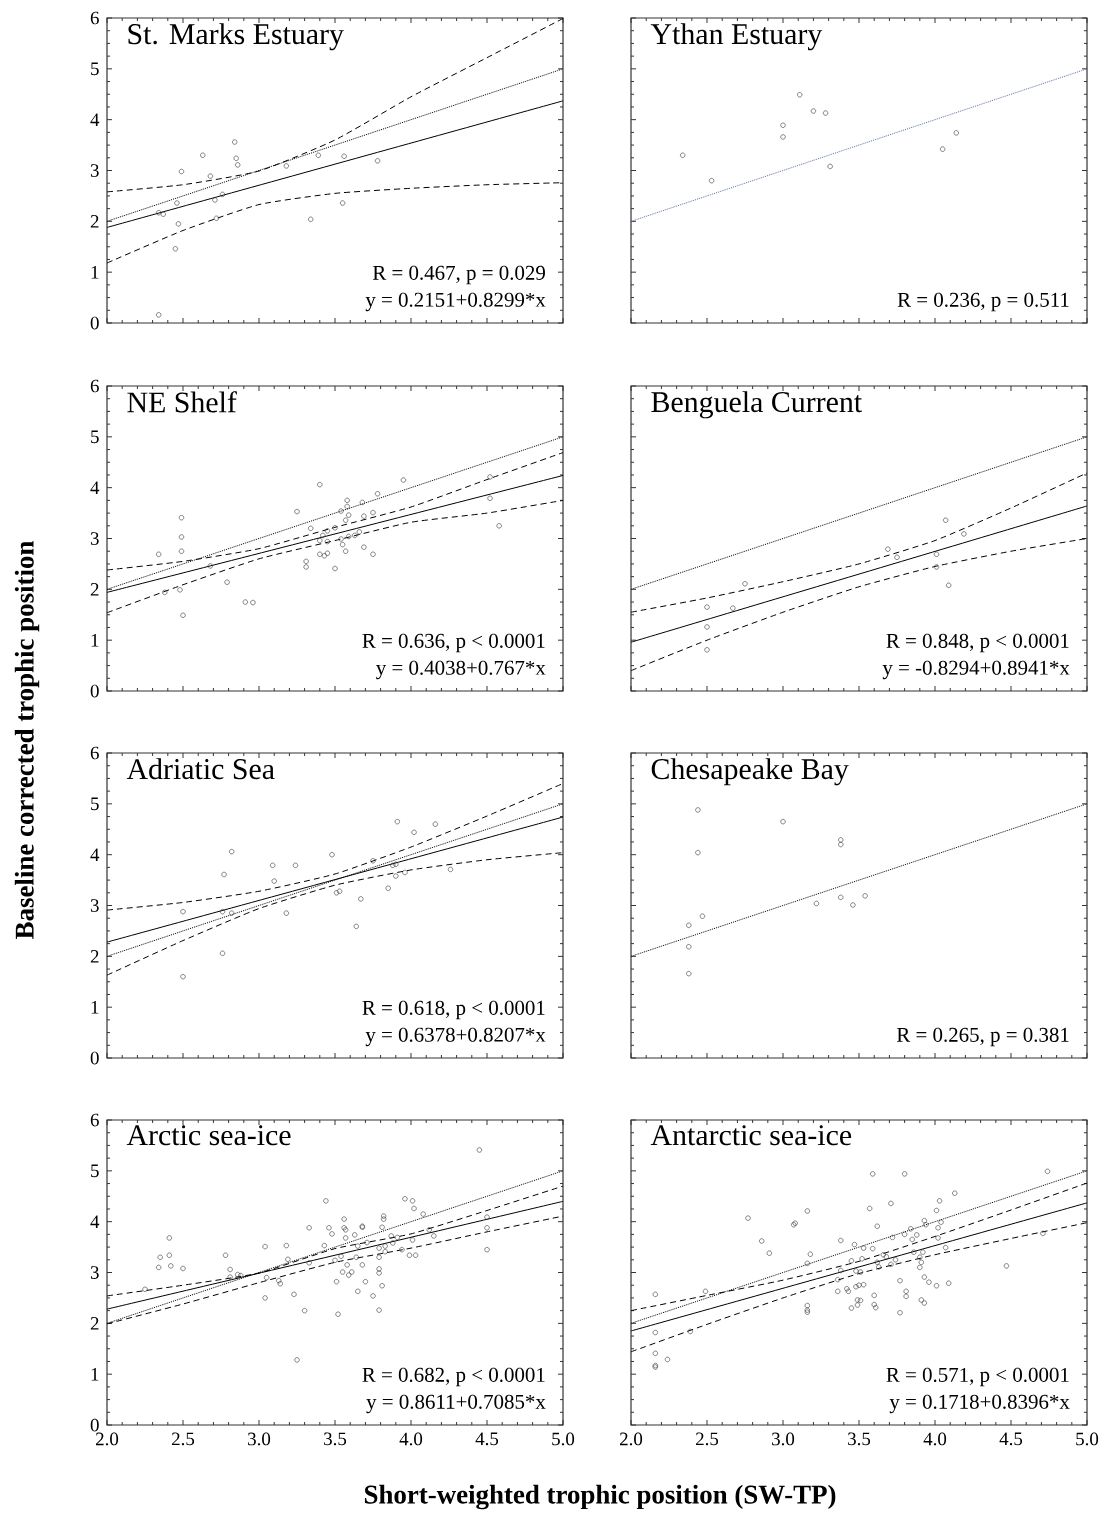 Image resolution: width=1107 pixels, height=1523 pixels. Describe the element at coordinates (979, 1404) in the screenshot. I see `annotation: y = 0.1718+0.8396*x` at that location.